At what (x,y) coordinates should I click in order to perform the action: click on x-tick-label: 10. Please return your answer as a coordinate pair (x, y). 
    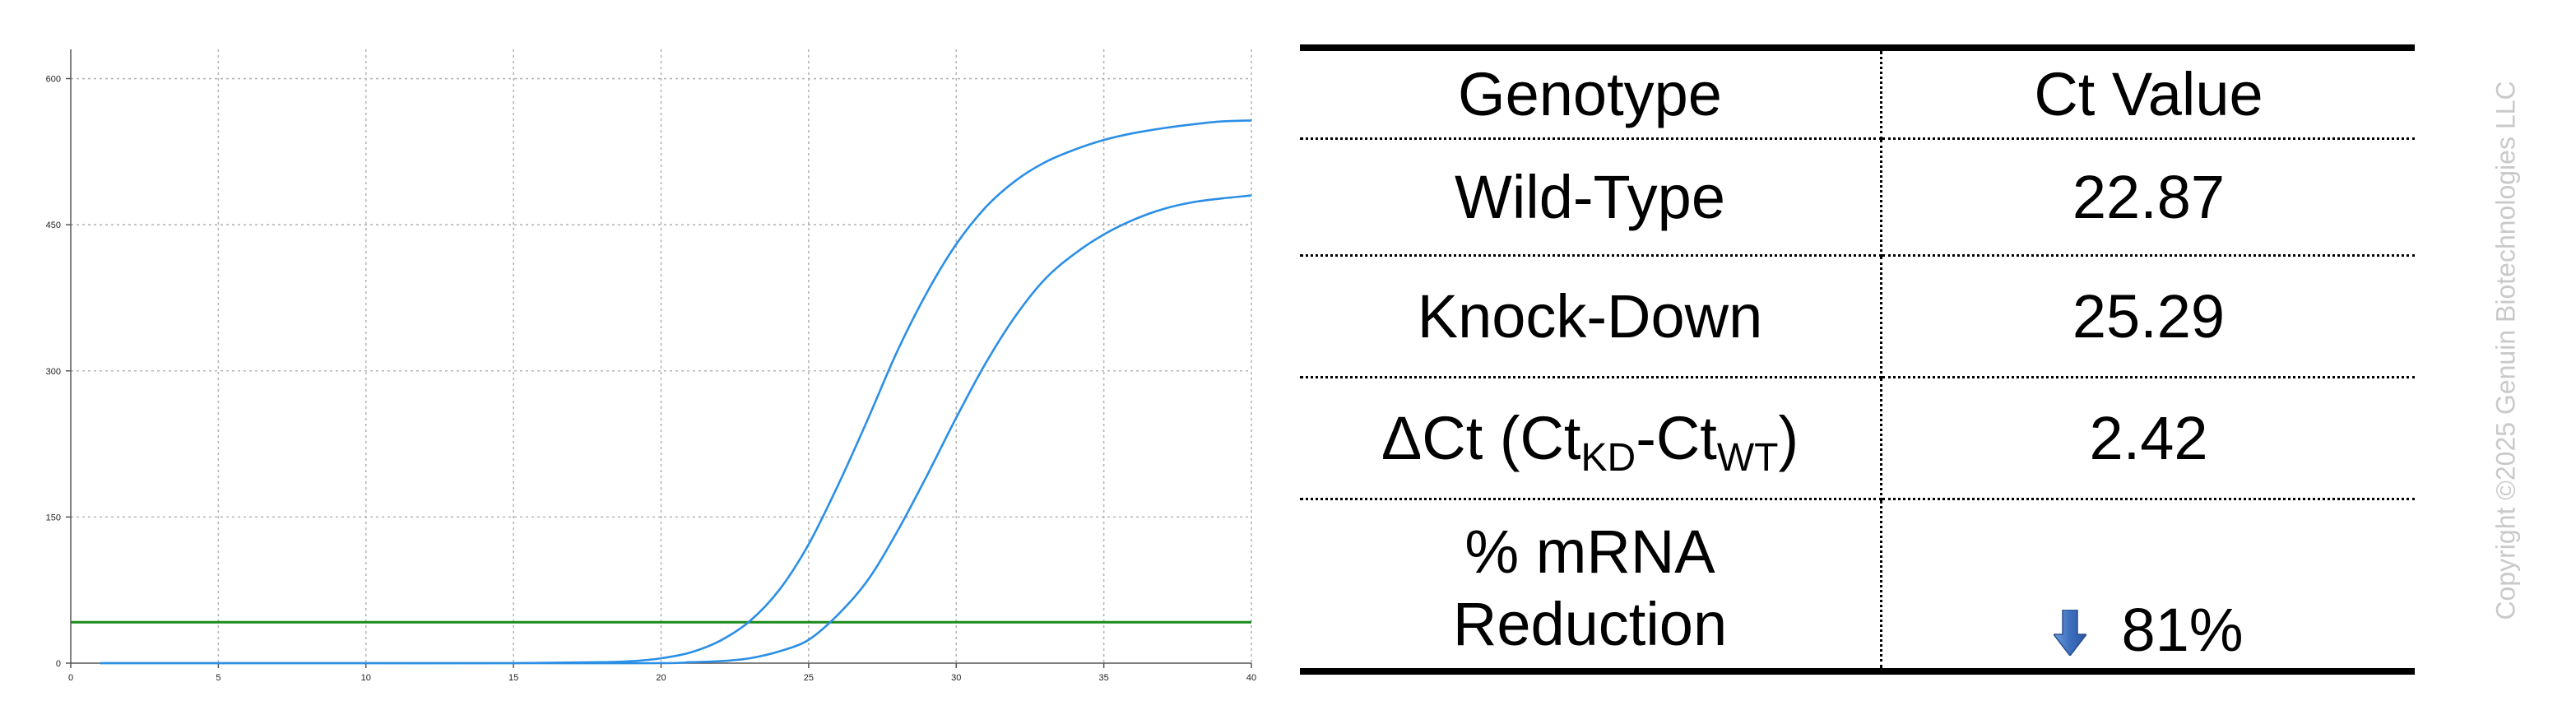
    Looking at the image, I should click on (366, 678).